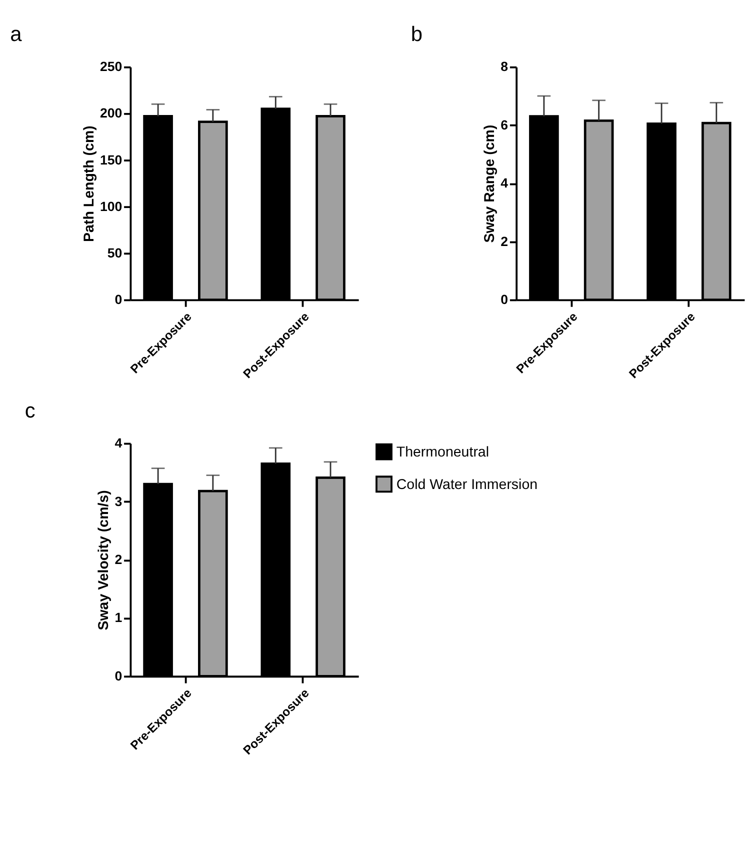 The height and width of the screenshot is (853, 749). Describe the element at coordinates (111, 113) in the screenshot. I see `y-tick-label: 200` at that location.